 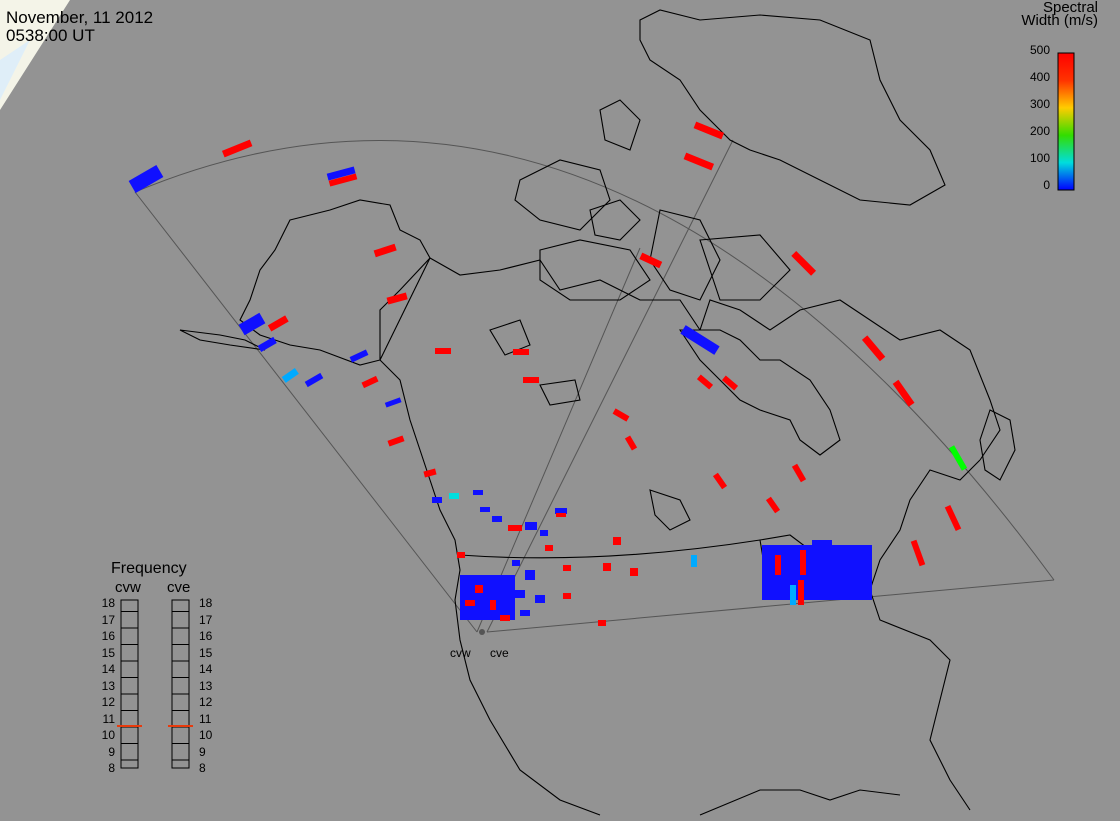 I want to click on time-label: 0538:00 UT, so click(x=50, y=35).